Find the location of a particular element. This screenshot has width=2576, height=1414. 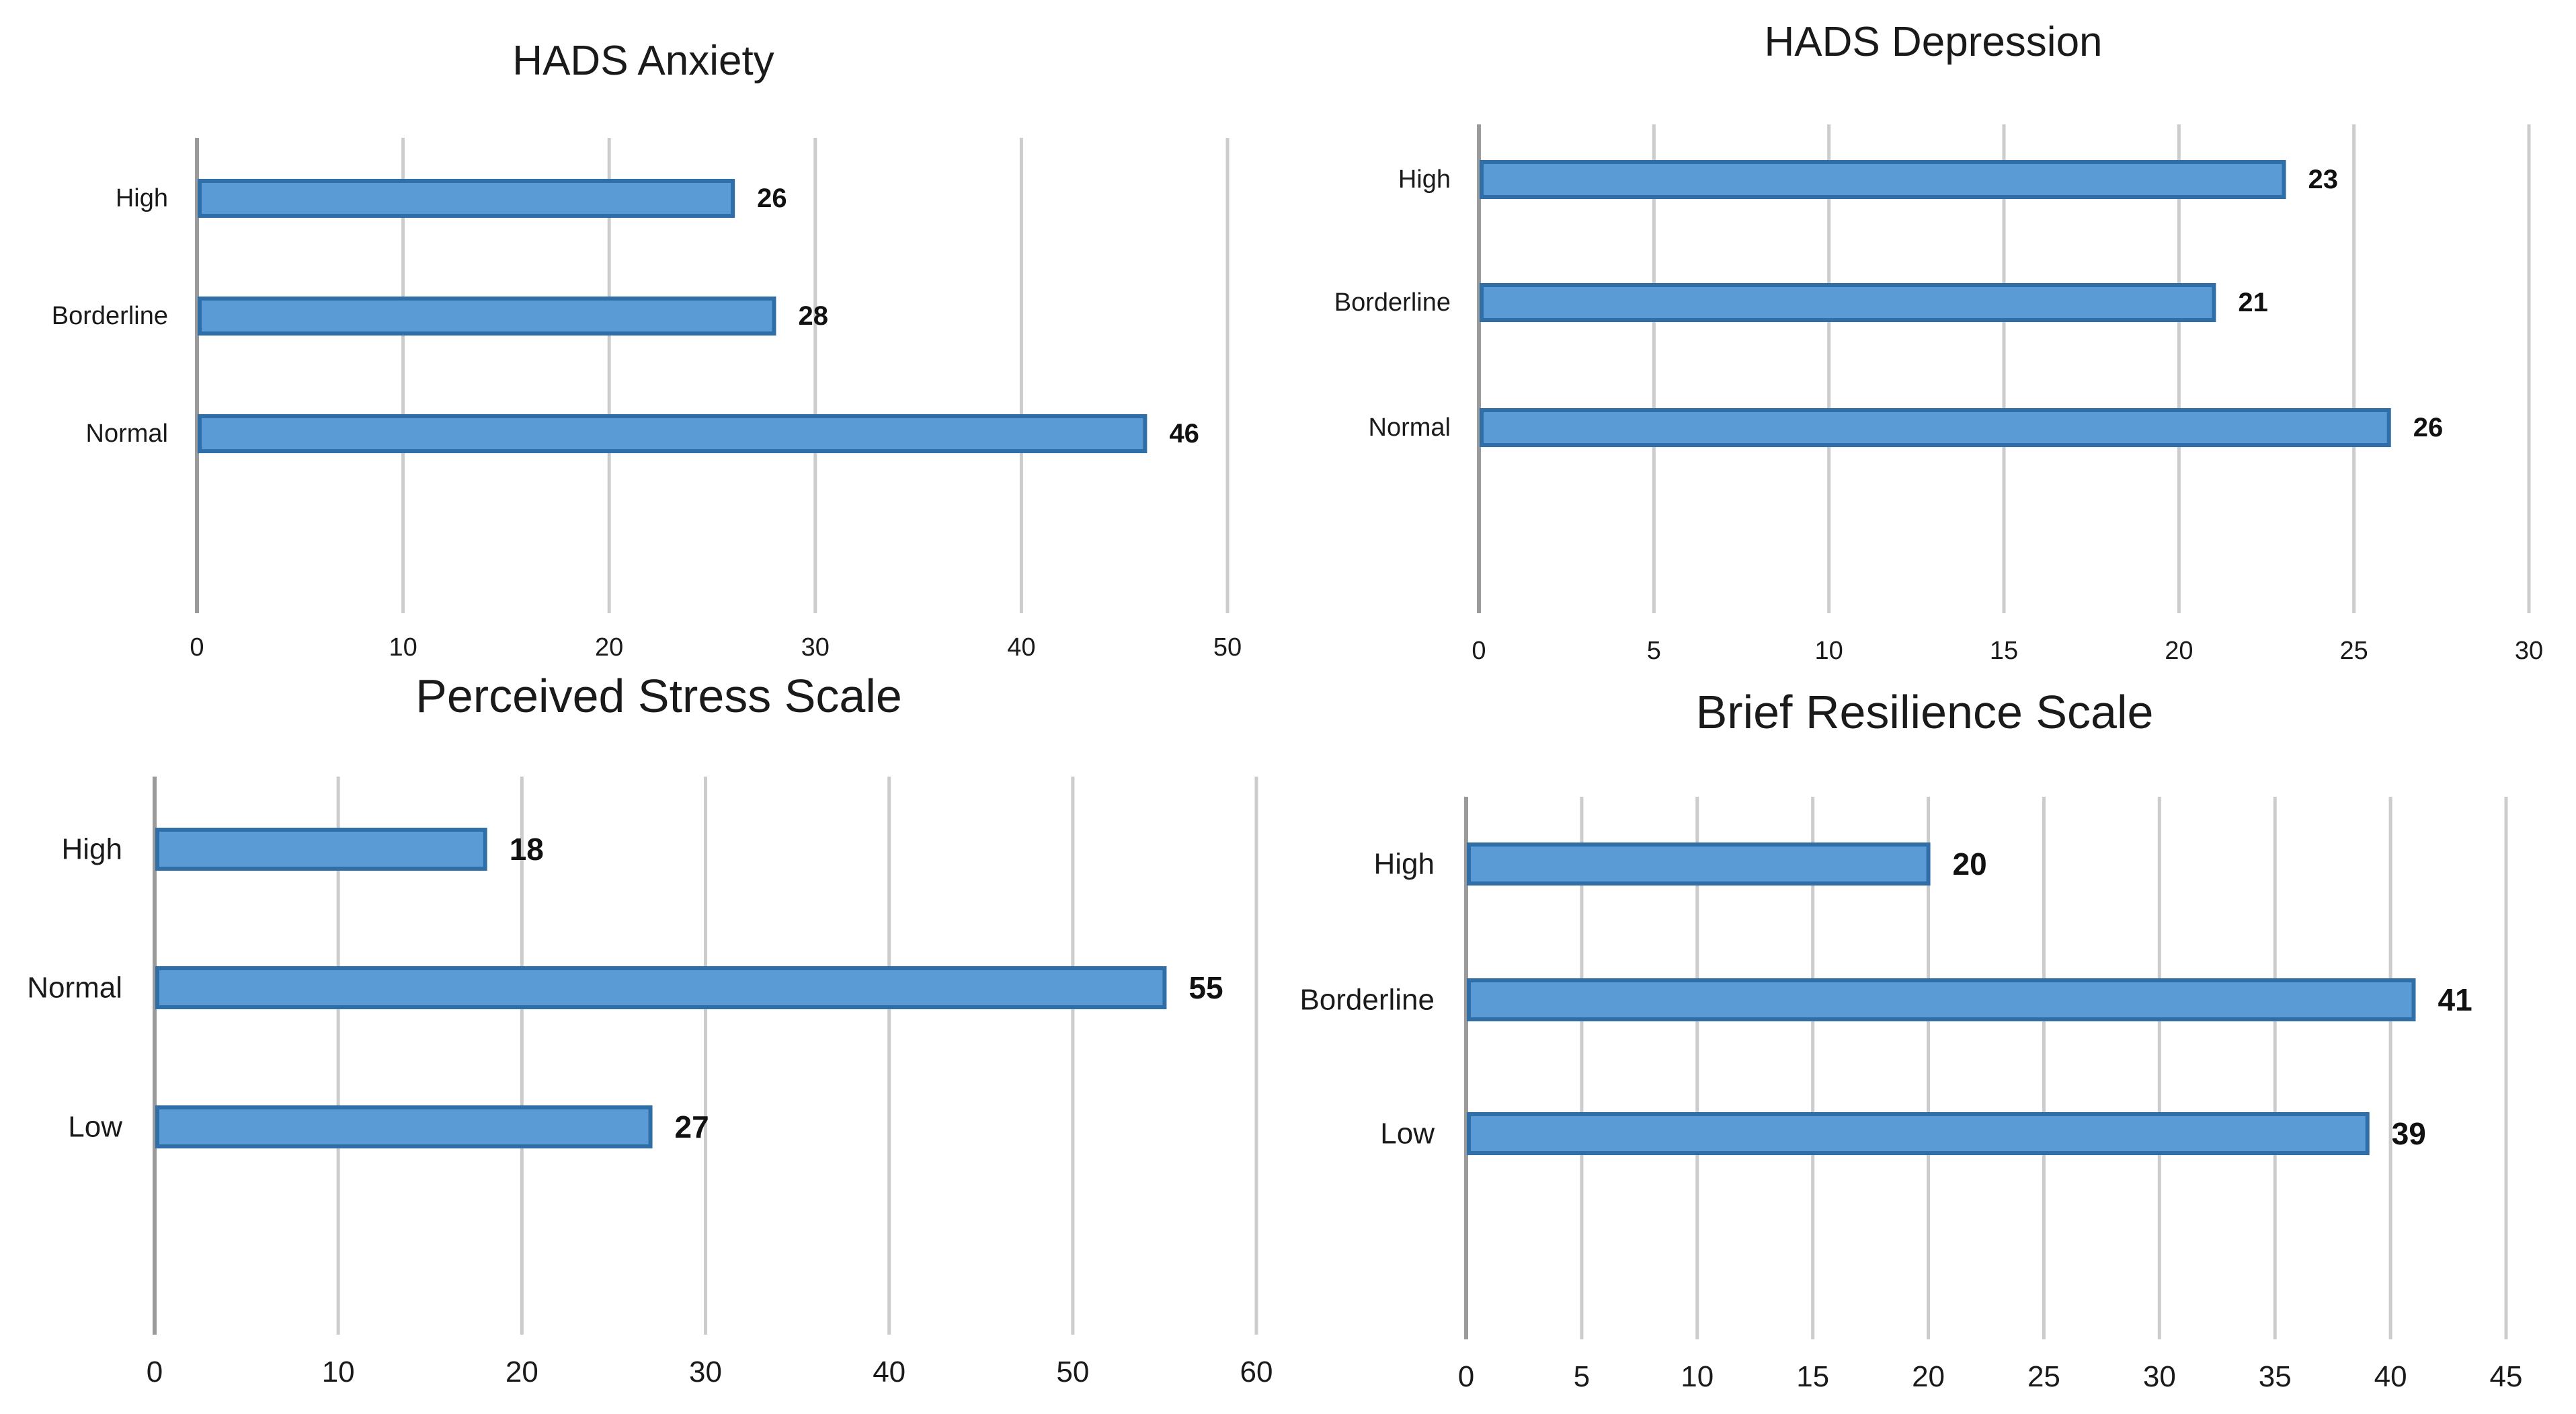

data-label-low: 39 is located at coordinates (2409, 1133).